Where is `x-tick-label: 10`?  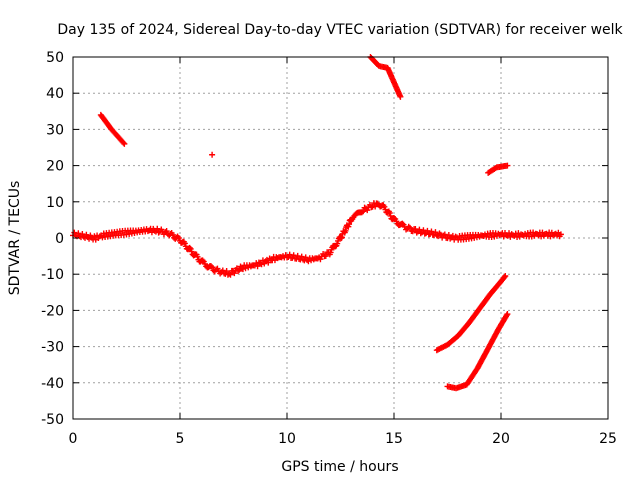
x-tick-label: 10 is located at coordinates (287, 439).